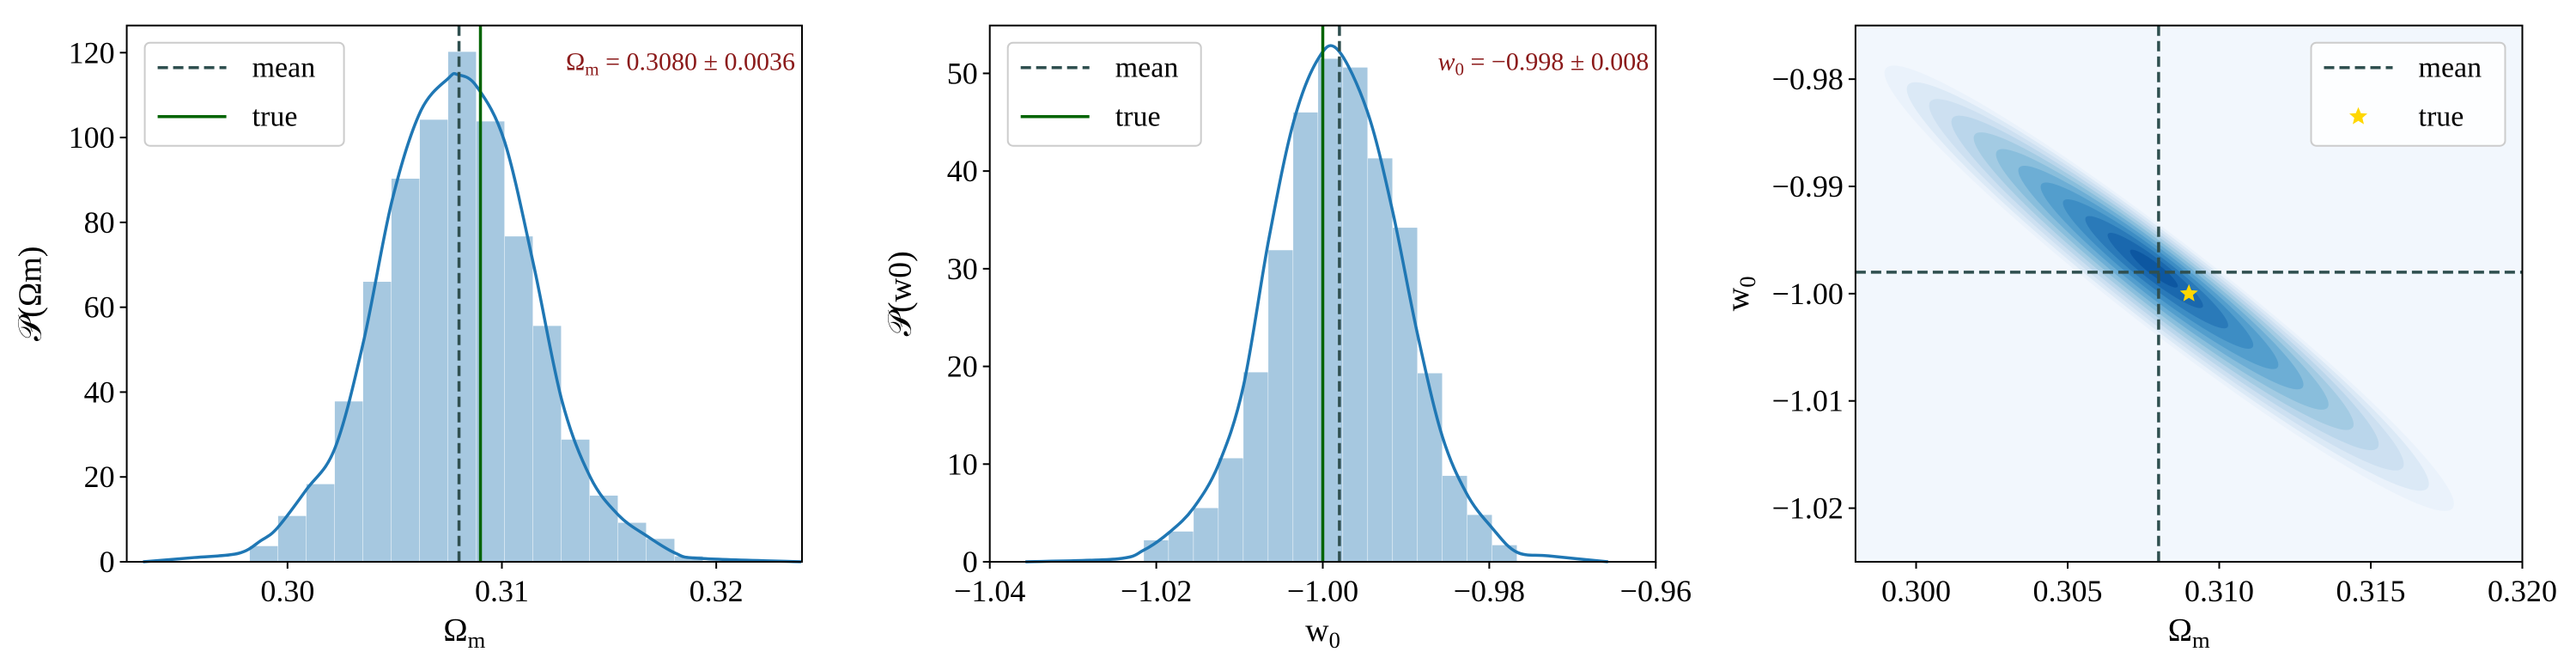  I want to click on x-tick-label: −0.98, so click(1489, 591).